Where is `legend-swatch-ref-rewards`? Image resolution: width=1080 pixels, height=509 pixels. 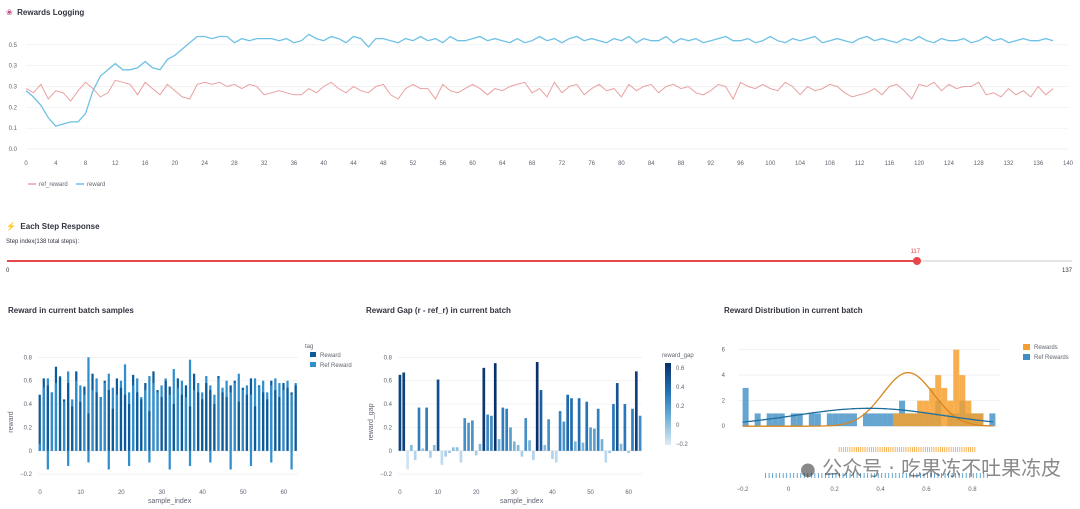 legend-swatch-ref-rewards is located at coordinates (1026, 357).